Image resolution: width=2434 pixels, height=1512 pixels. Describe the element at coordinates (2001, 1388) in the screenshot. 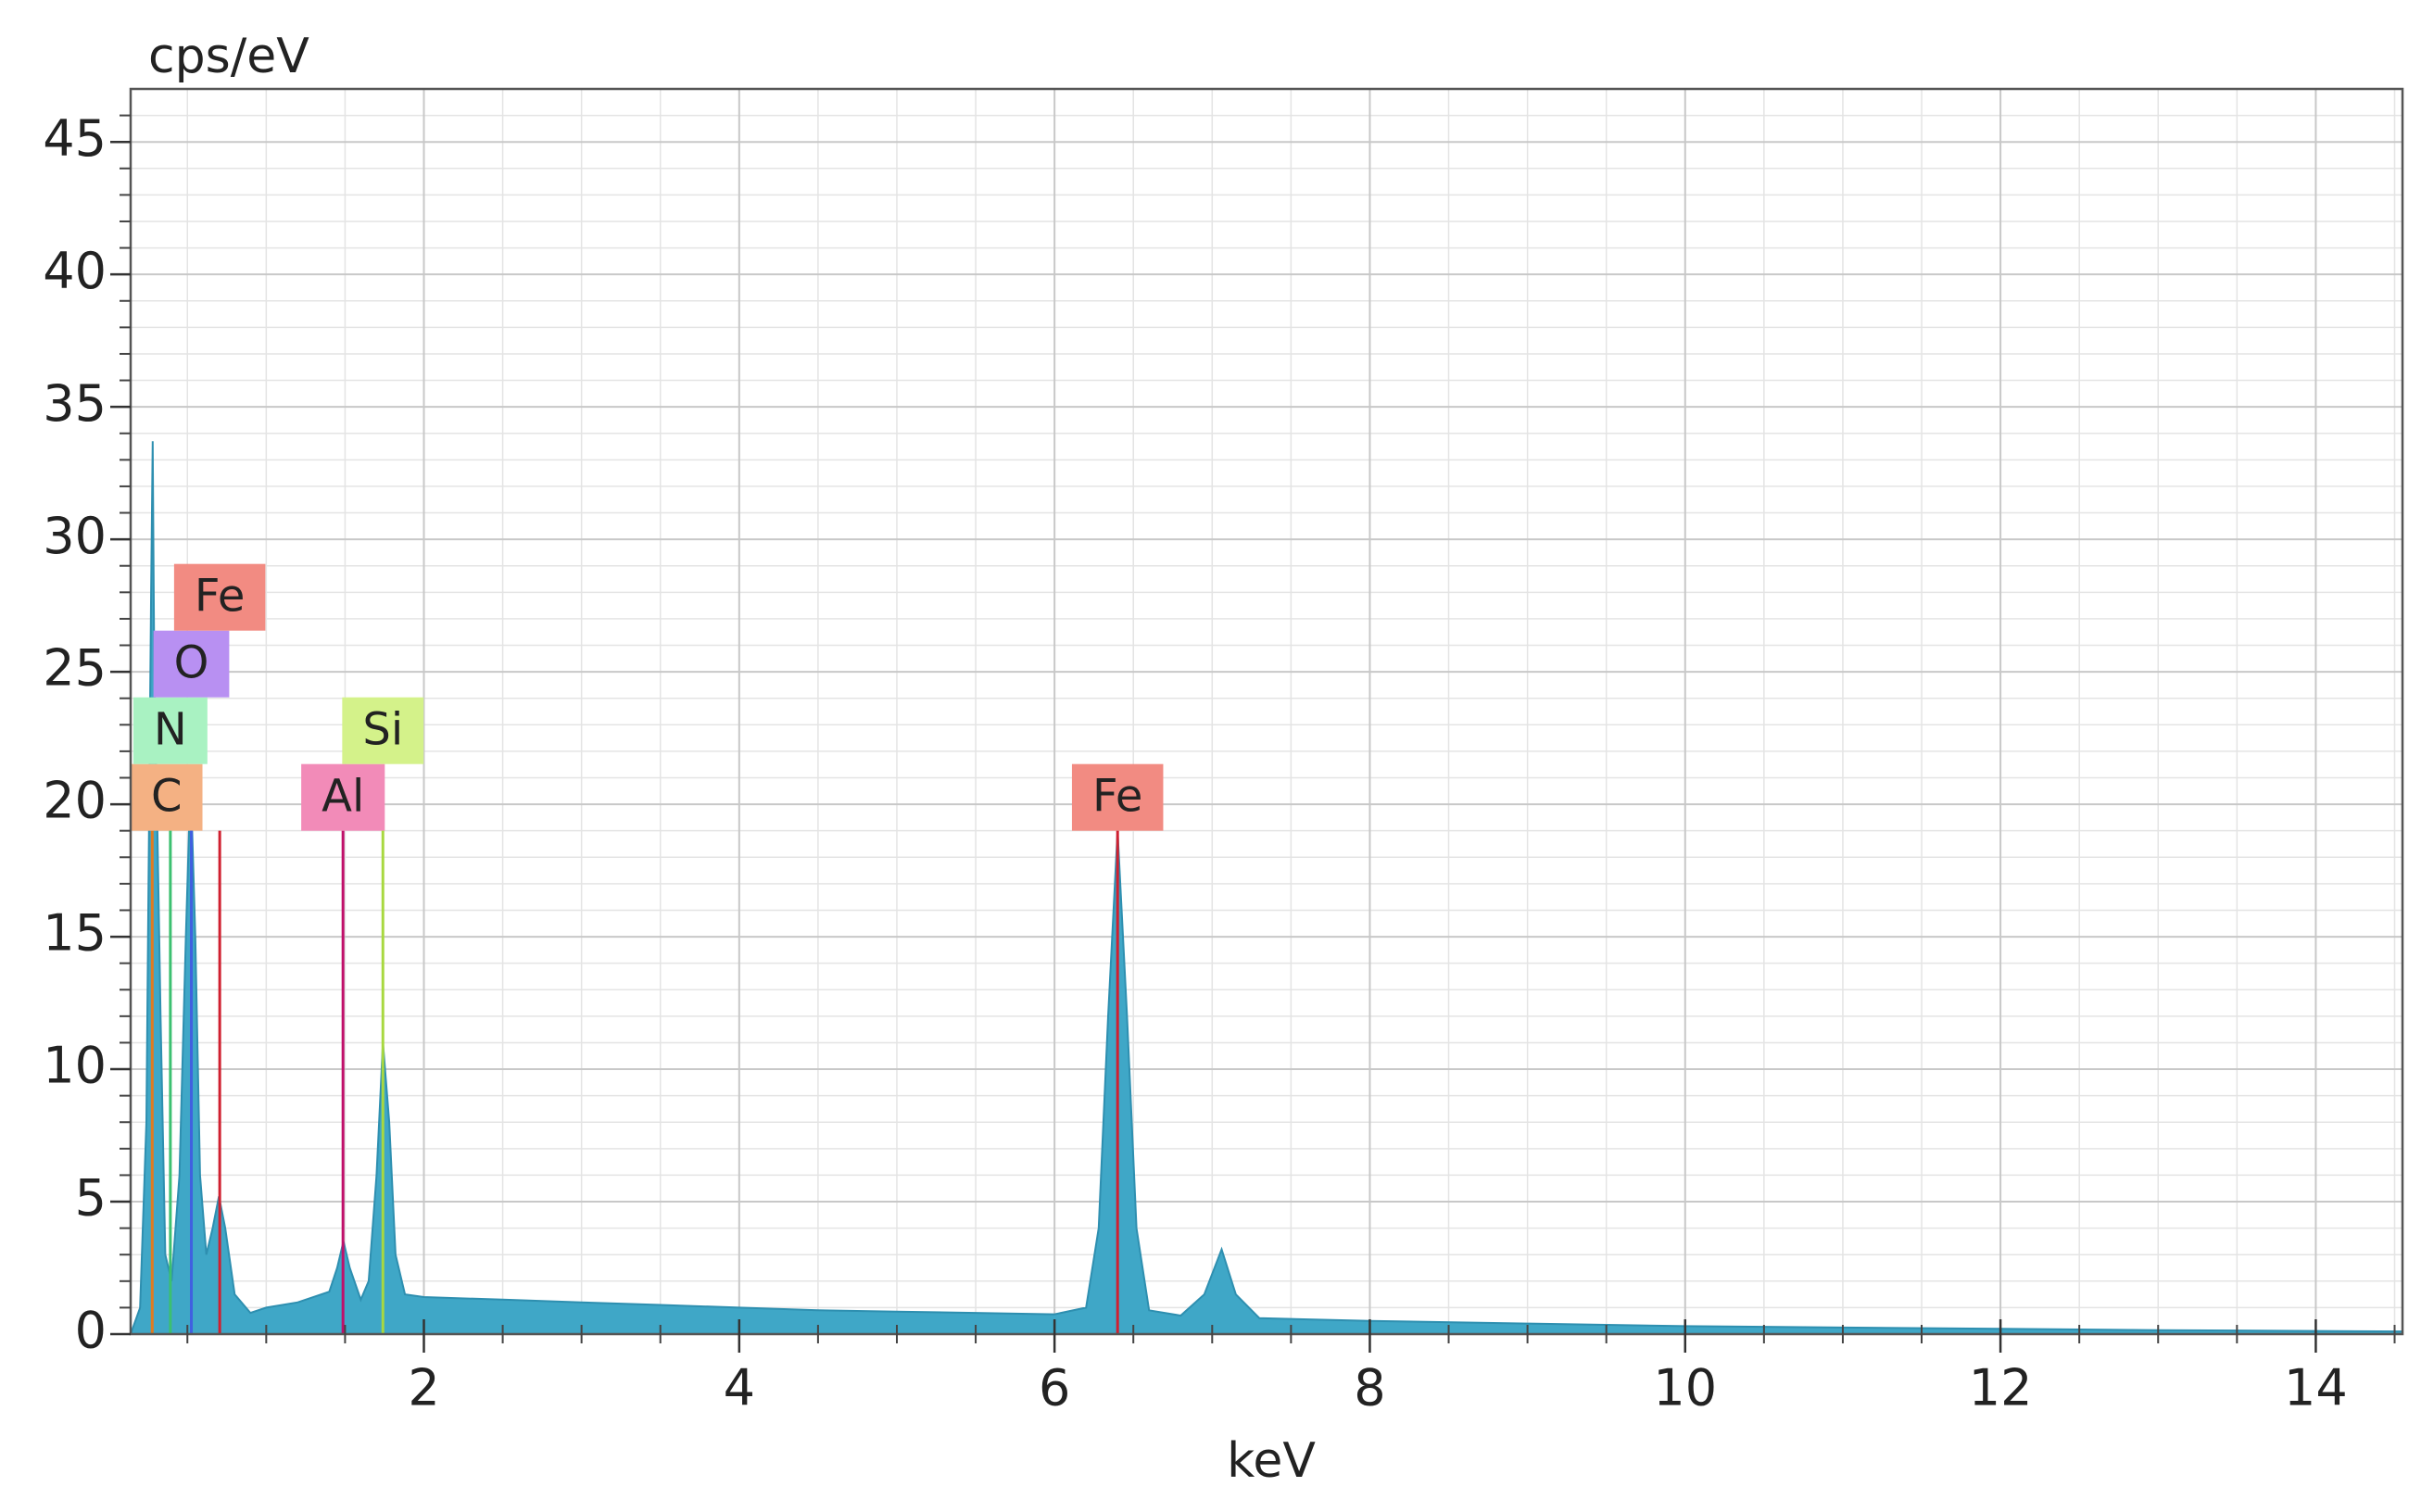

I see `x-tick-label: 12` at that location.